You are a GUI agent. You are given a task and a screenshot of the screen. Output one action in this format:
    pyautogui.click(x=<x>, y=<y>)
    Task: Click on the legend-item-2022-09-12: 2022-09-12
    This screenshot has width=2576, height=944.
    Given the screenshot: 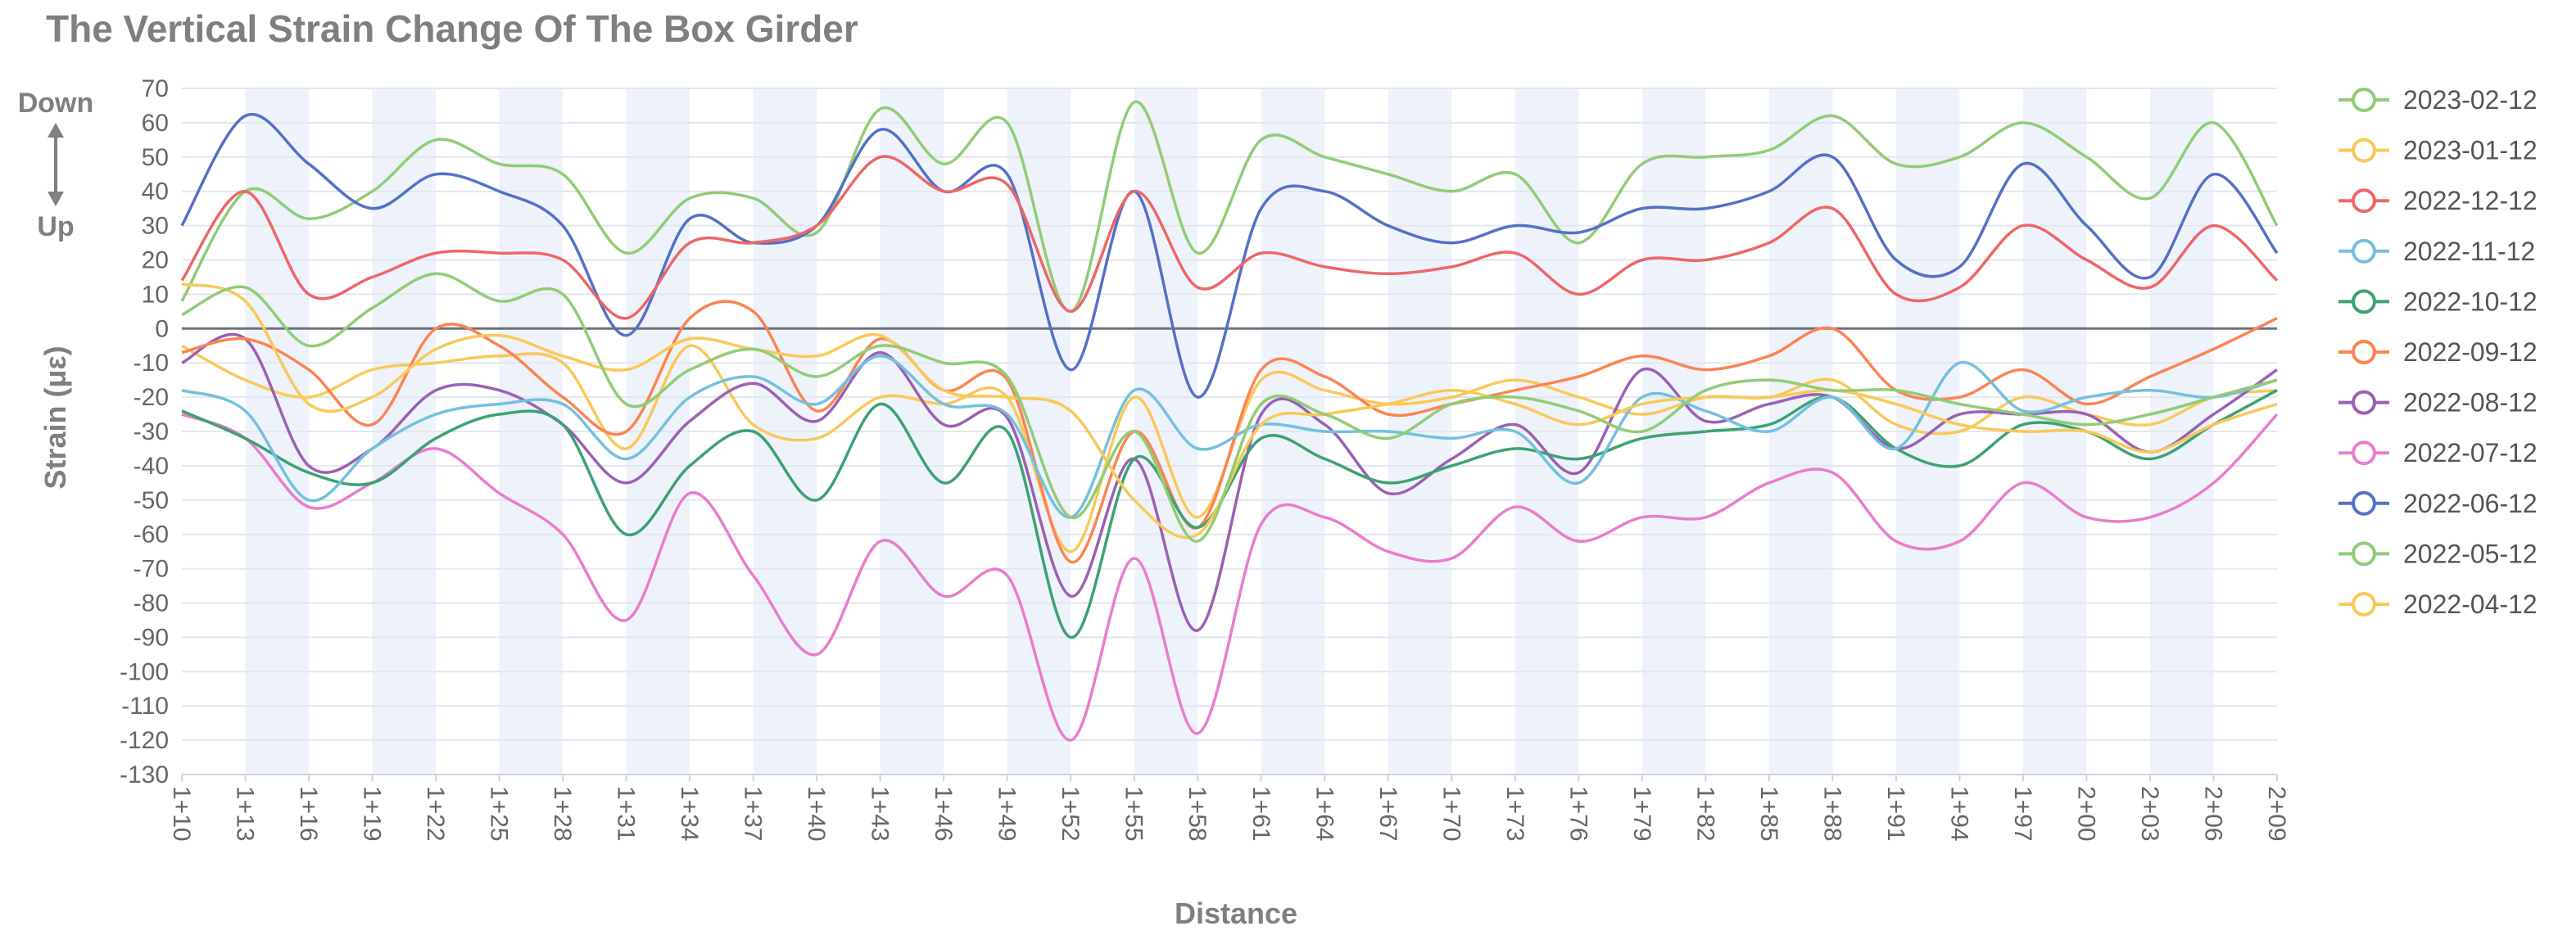 What is the action you would take?
    pyautogui.click(x=2438, y=352)
    